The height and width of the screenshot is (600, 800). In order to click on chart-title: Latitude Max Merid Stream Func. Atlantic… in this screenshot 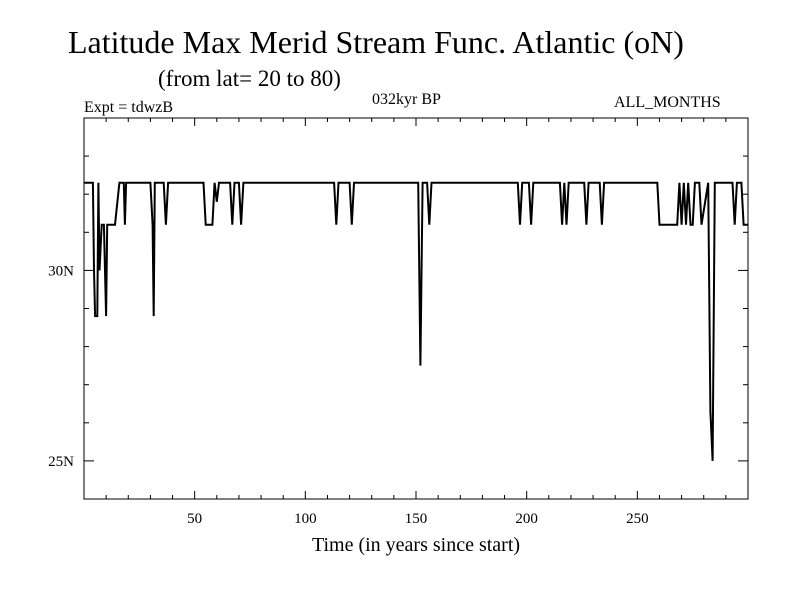, I will do `click(376, 42)`.